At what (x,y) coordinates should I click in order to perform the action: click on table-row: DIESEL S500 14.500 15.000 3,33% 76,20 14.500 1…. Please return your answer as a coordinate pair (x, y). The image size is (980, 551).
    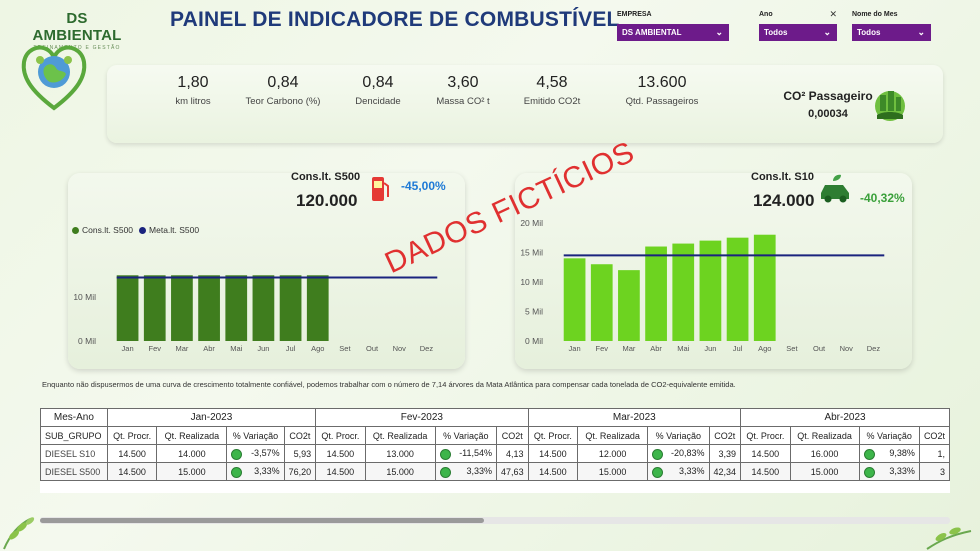
    Looking at the image, I should click on (495, 471).